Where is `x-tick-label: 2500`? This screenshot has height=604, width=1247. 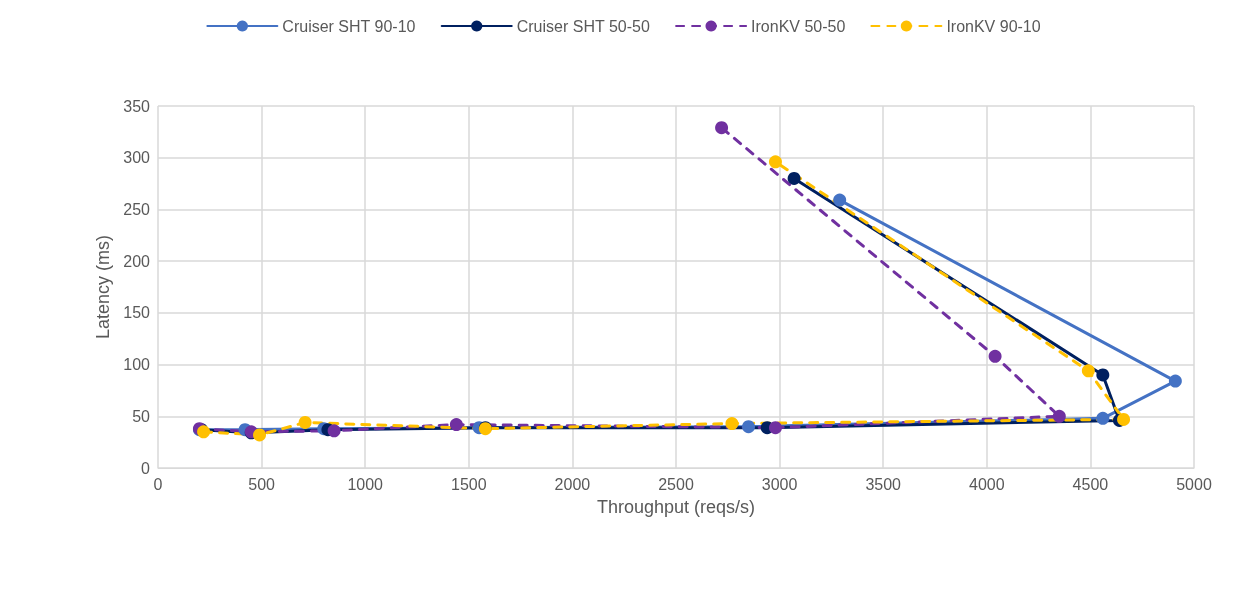 x-tick-label: 2500 is located at coordinates (676, 484).